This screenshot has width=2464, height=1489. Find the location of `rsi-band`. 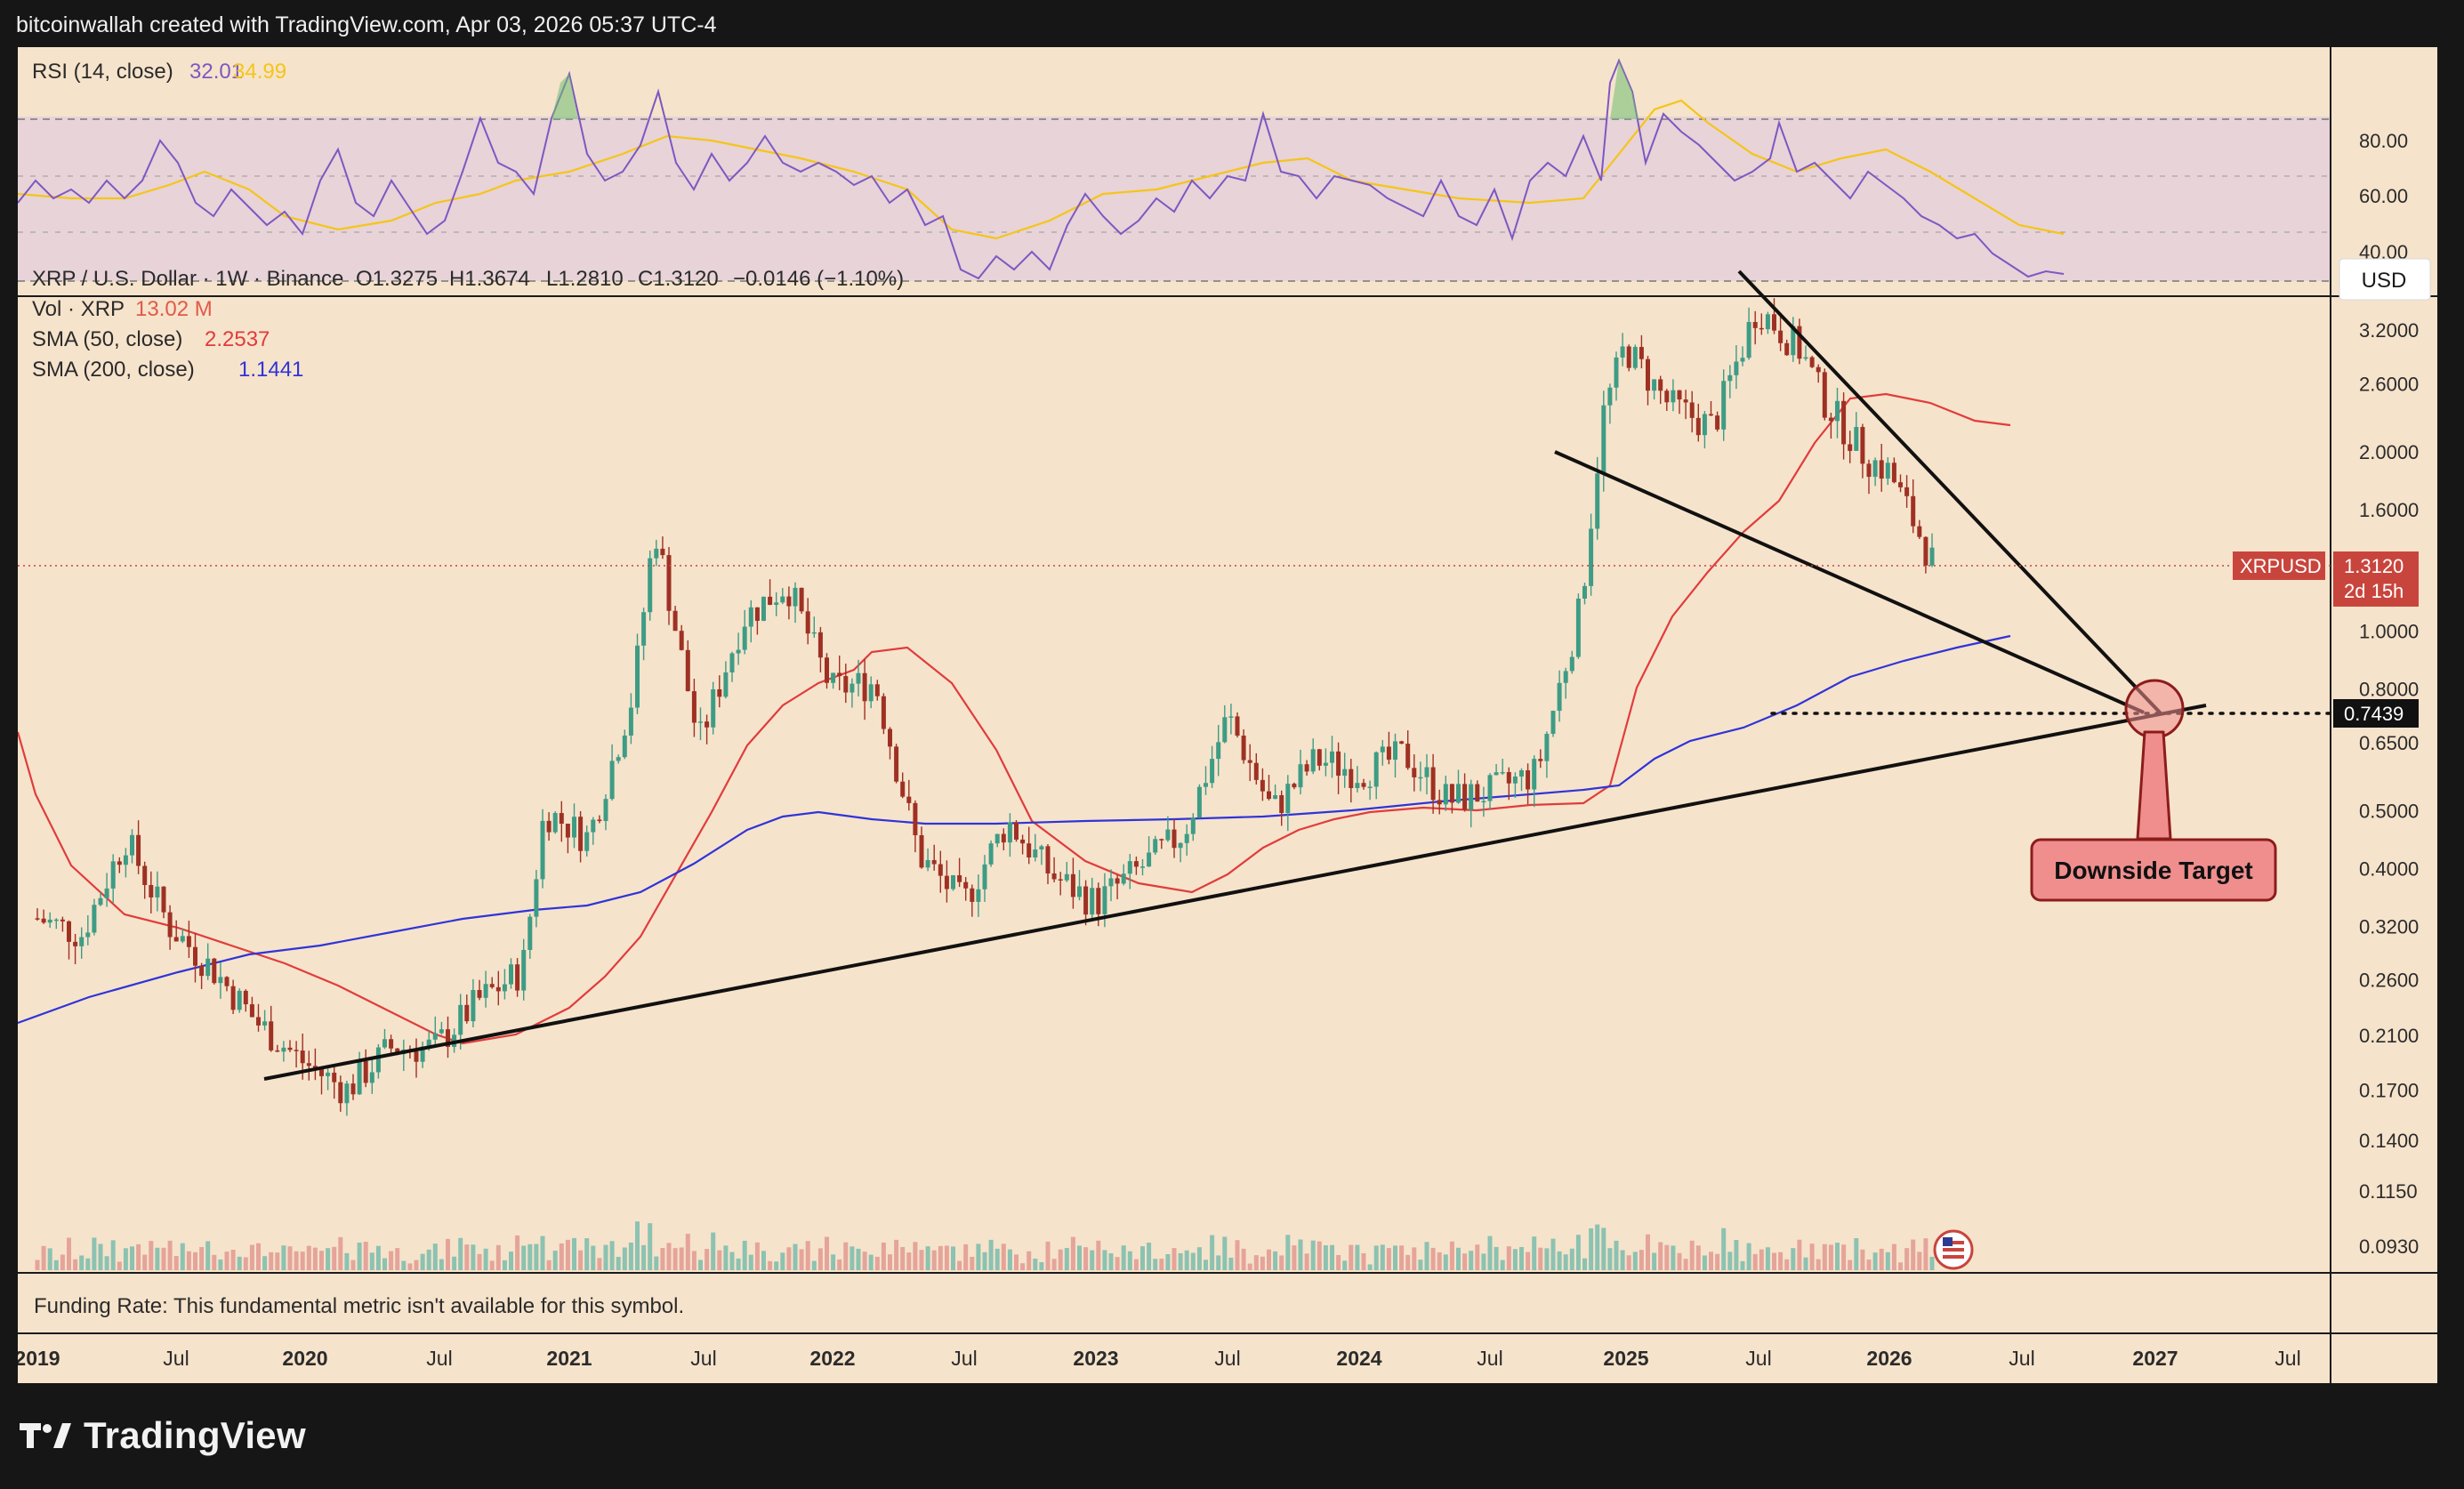

rsi-band is located at coordinates (1175, 199).